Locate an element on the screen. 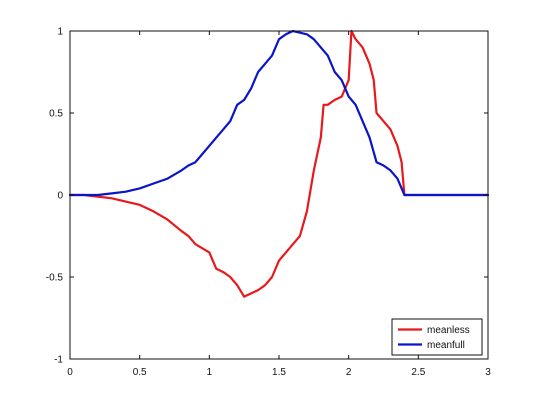  legend: meanless meanfull is located at coordinates (437, 337).